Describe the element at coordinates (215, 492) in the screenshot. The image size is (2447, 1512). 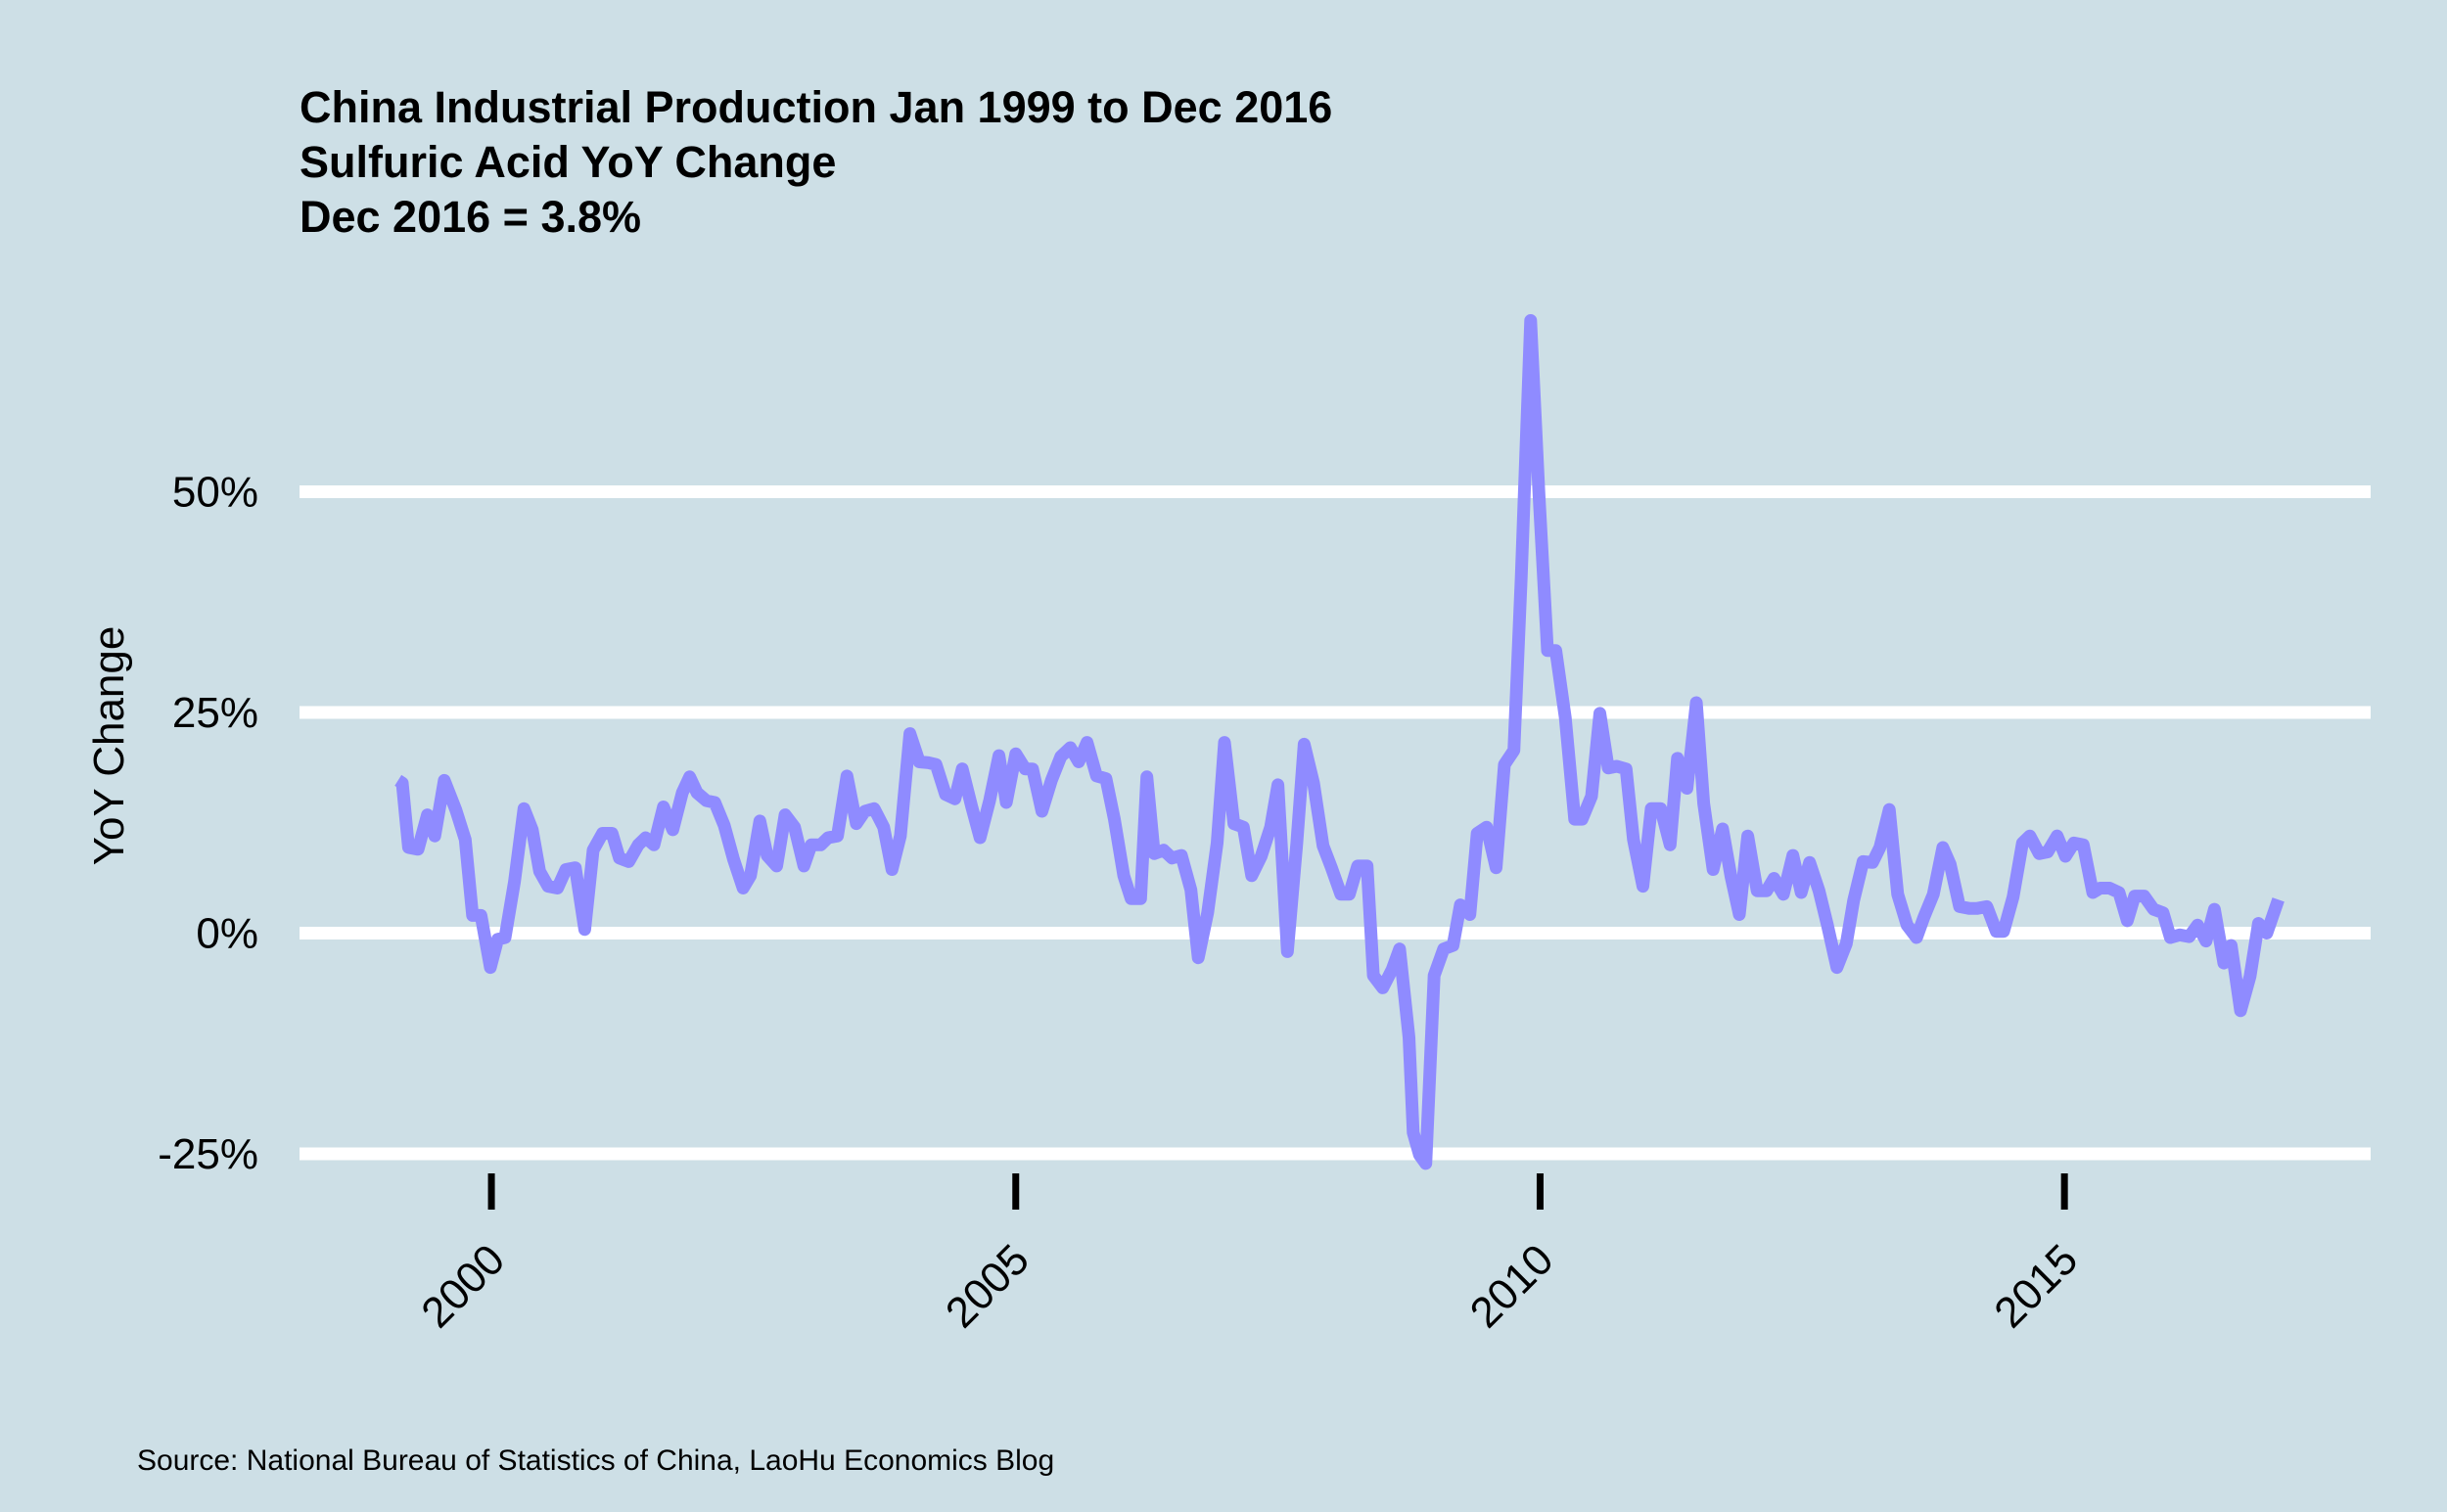
I see `y-tick-label: 50%` at that location.